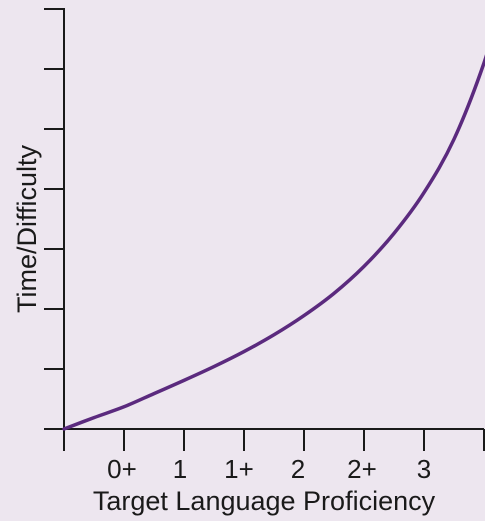  What do you see at coordinates (274, 439) in the screenshot?
I see `x-axis` at bounding box center [274, 439].